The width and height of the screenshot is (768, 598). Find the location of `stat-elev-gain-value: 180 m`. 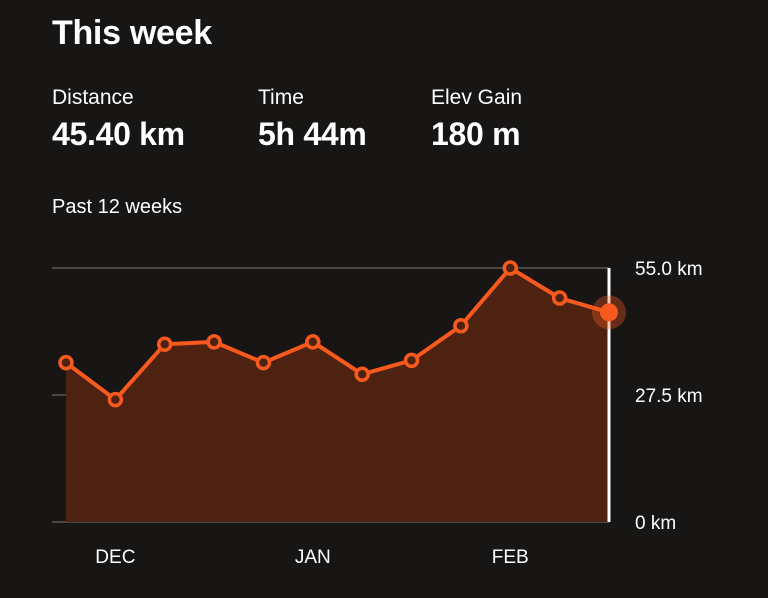

stat-elev-gain-value: 180 m is located at coordinates (476, 134).